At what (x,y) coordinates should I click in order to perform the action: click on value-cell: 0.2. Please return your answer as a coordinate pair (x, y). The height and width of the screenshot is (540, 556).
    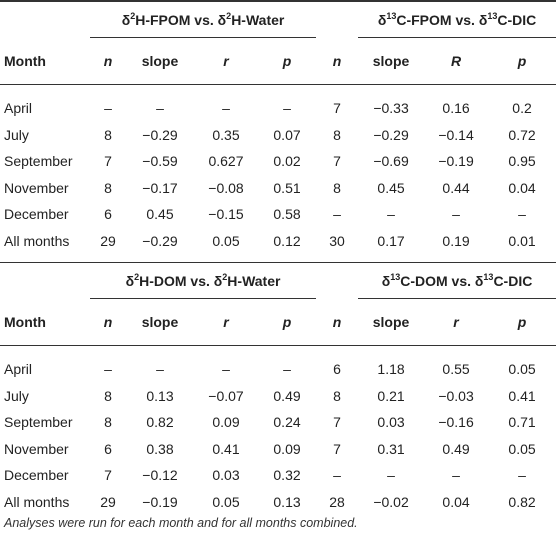
    Looking at the image, I should click on (522, 108).